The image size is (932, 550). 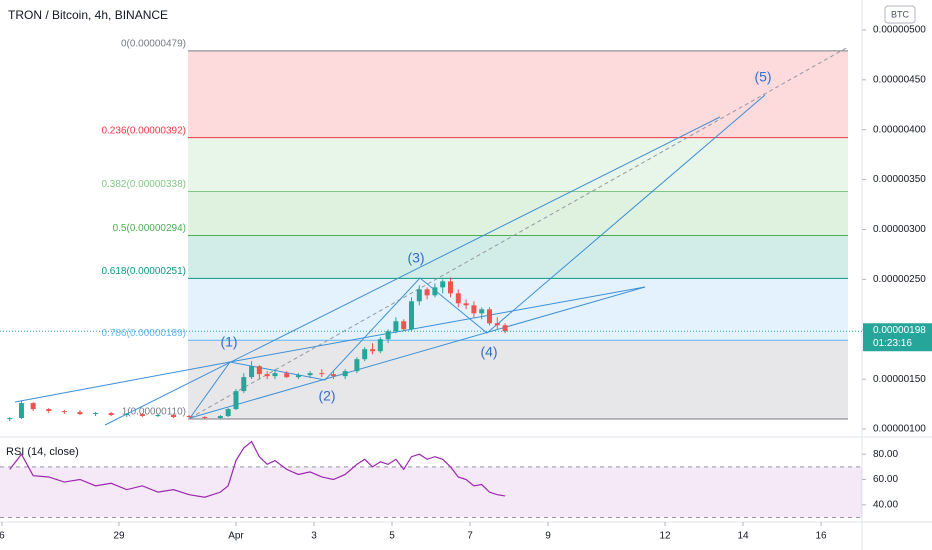 I want to click on last-price-box, so click(x=897, y=337).